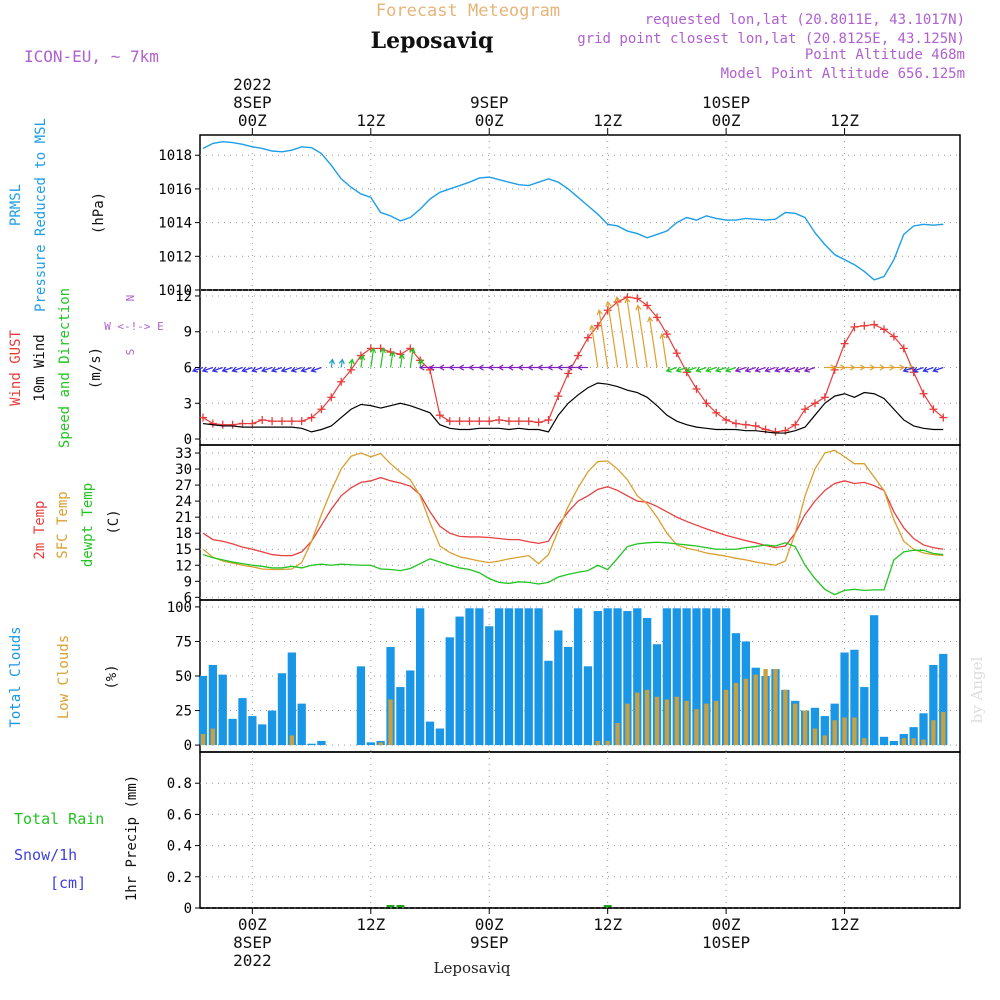  Describe the element at coordinates (726, 102) in the screenshot. I see `top-time-label: 10SEP` at that location.